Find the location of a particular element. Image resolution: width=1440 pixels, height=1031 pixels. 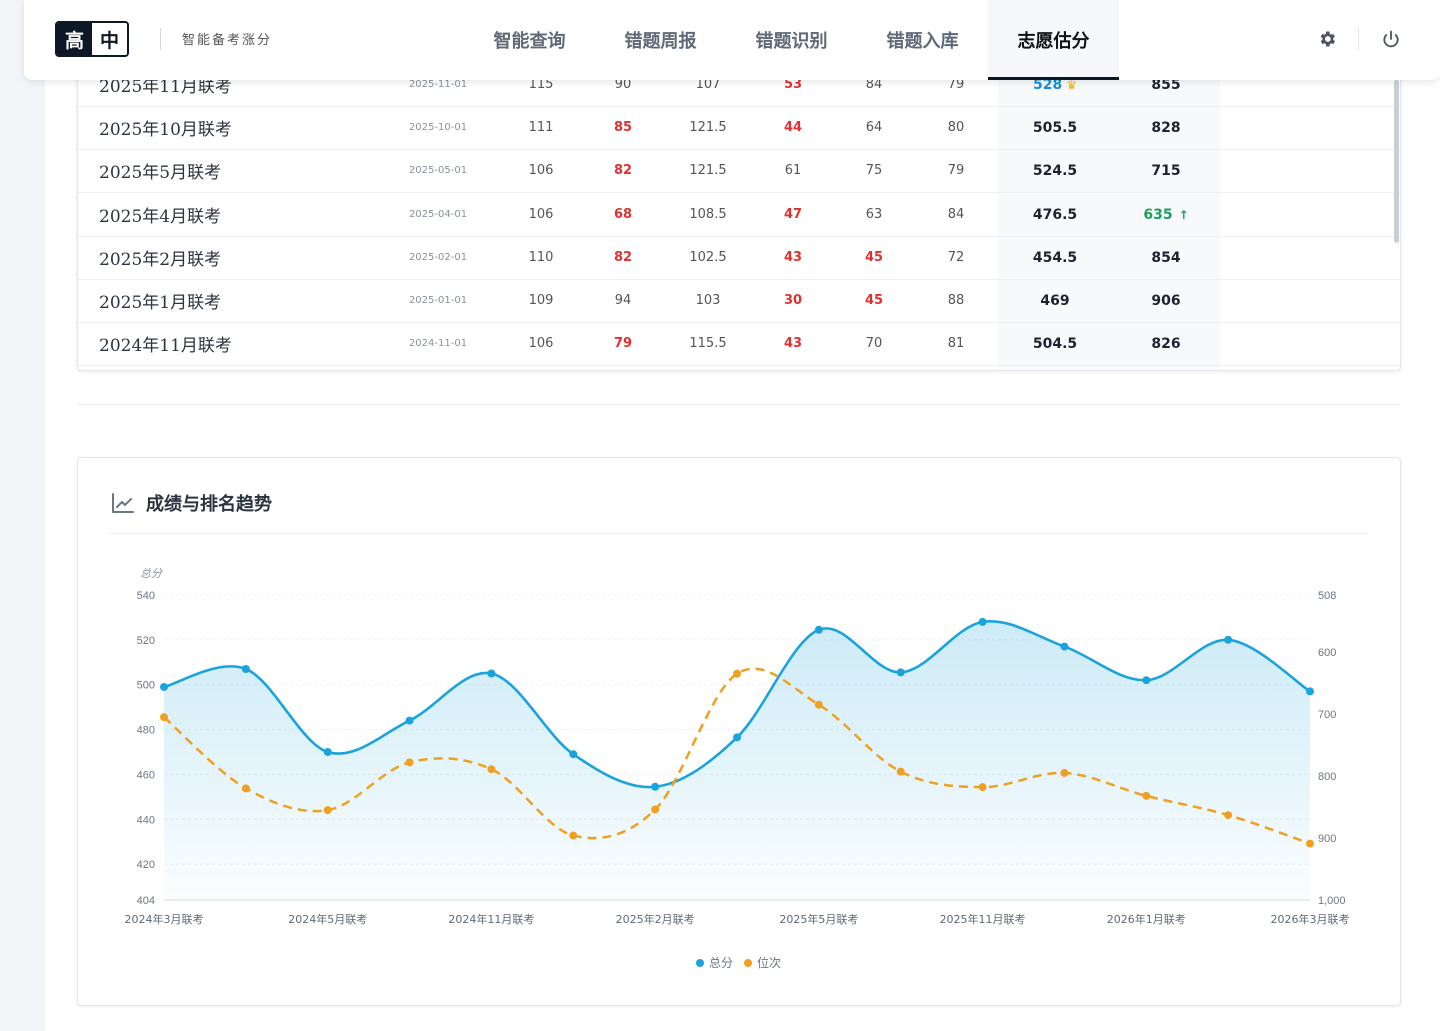

chart-title: 成绩与排名趋势 is located at coordinates (209, 504).